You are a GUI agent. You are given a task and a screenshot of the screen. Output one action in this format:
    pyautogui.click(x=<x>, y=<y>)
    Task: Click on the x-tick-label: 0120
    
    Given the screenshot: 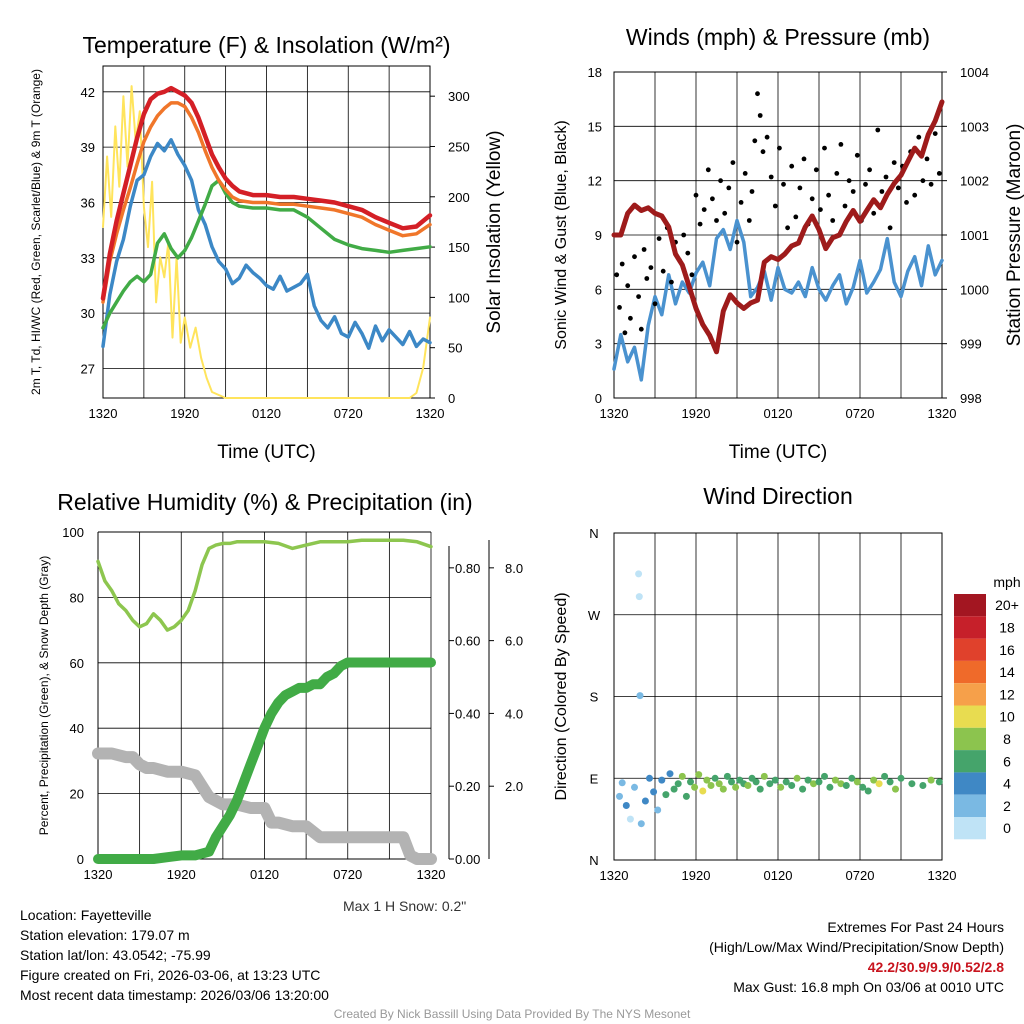 What is the action you would take?
    pyautogui.click(x=264, y=874)
    